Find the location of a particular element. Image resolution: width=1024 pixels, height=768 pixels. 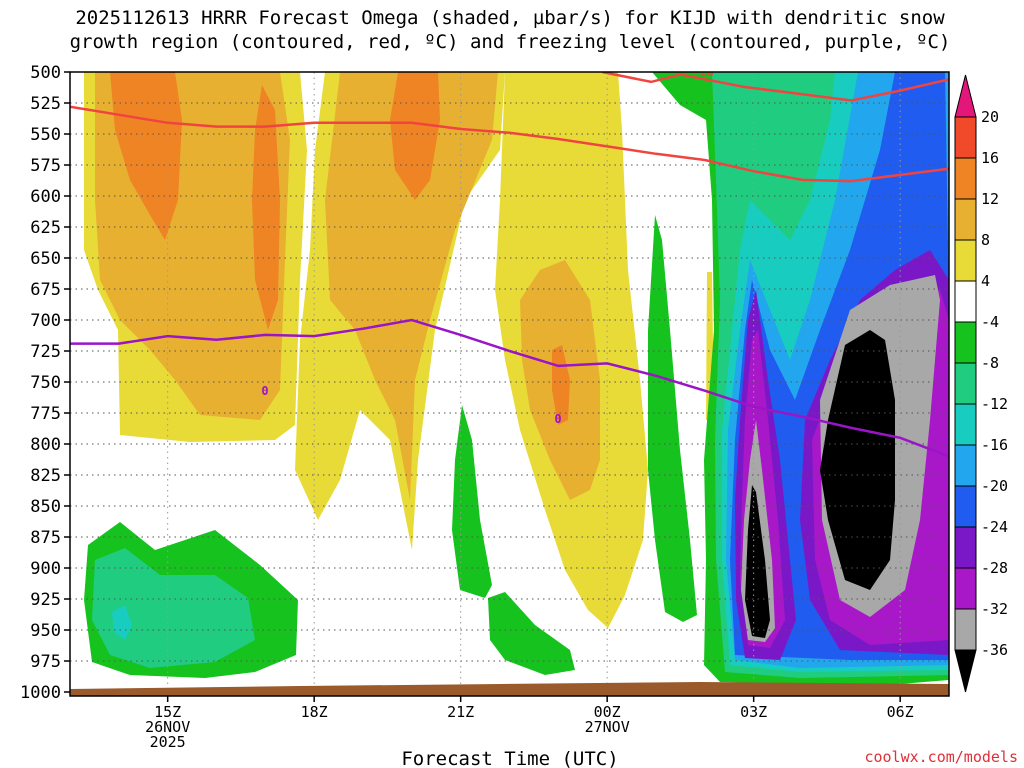

colorbar-tick-label: 8 is located at coordinates (985, 240).